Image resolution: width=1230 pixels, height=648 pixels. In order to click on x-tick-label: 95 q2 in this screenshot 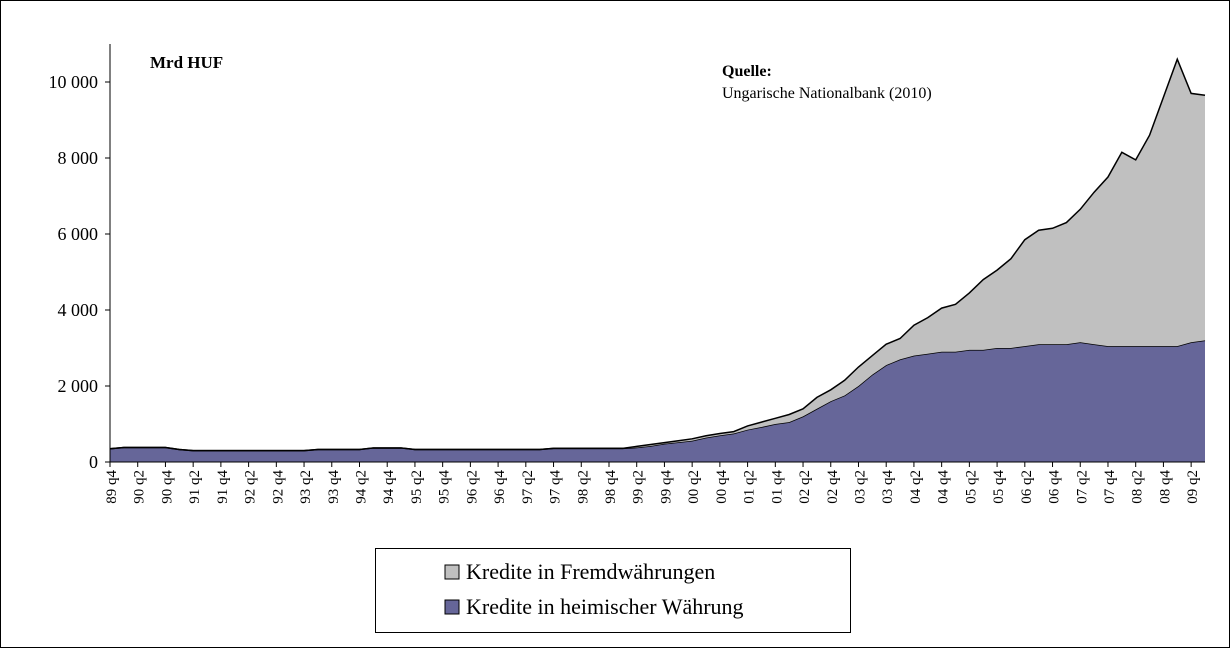, I will do `click(417, 487)`.